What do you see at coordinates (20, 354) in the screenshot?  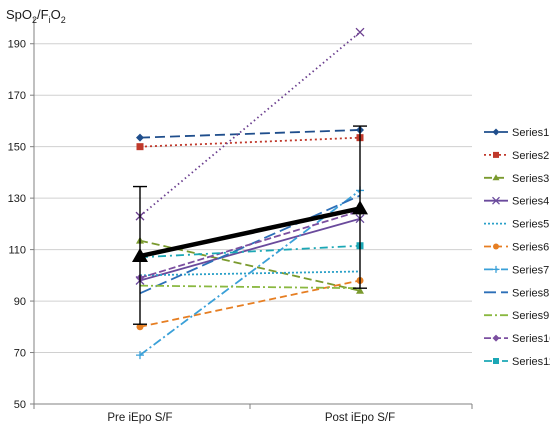 I see `y-tick-label: 70` at bounding box center [20, 354].